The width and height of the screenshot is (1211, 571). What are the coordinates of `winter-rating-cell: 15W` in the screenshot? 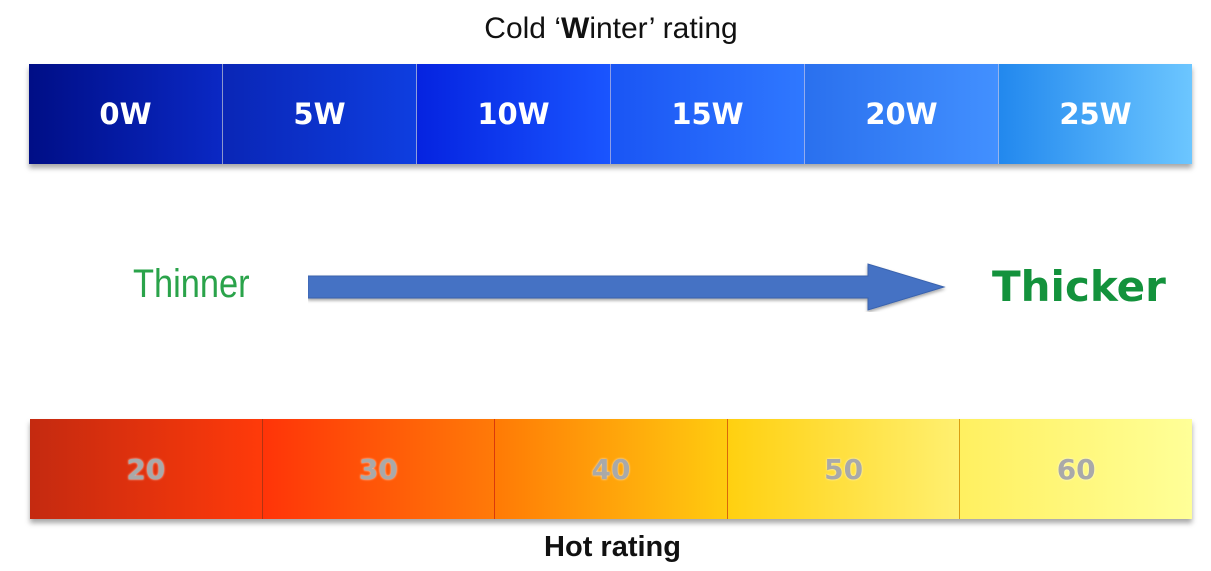 It's located at (708, 114).